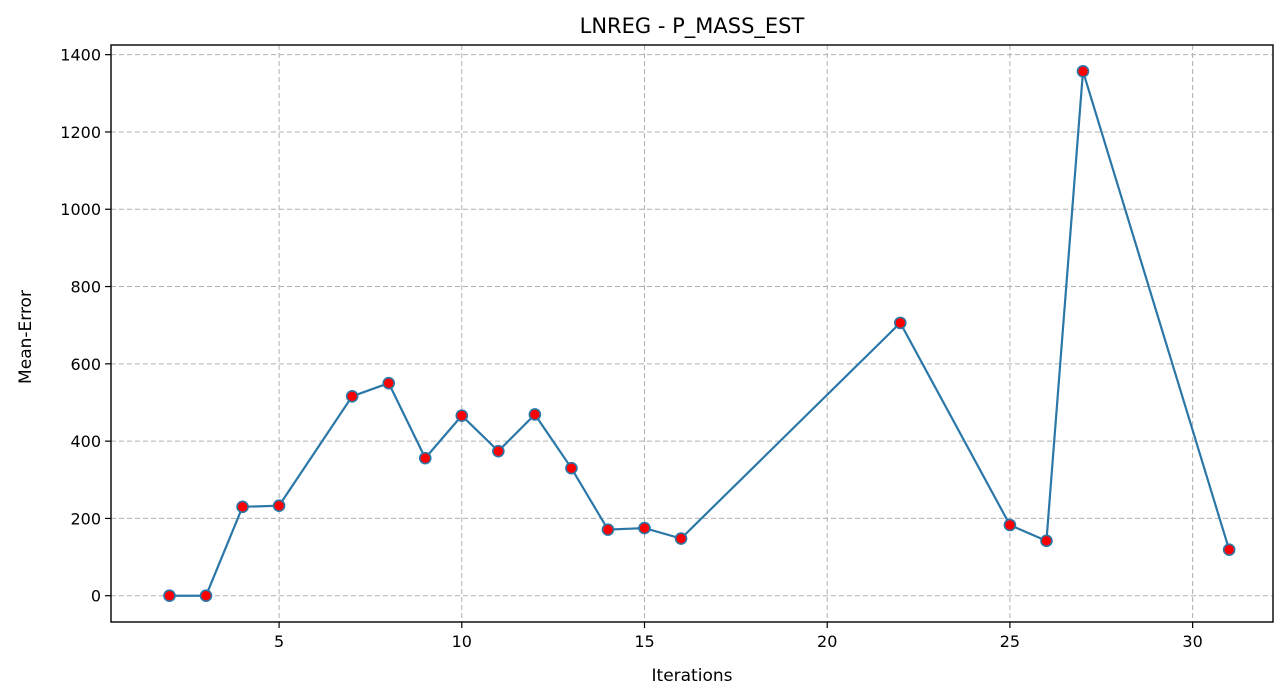 The image size is (1288, 700). I want to click on y-tick-label: 1200, so click(80, 132).